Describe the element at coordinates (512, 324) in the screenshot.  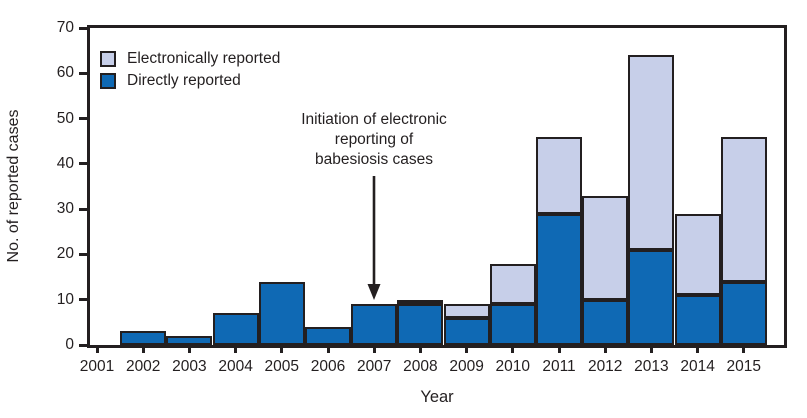
I see `bar-2010-directly` at that location.